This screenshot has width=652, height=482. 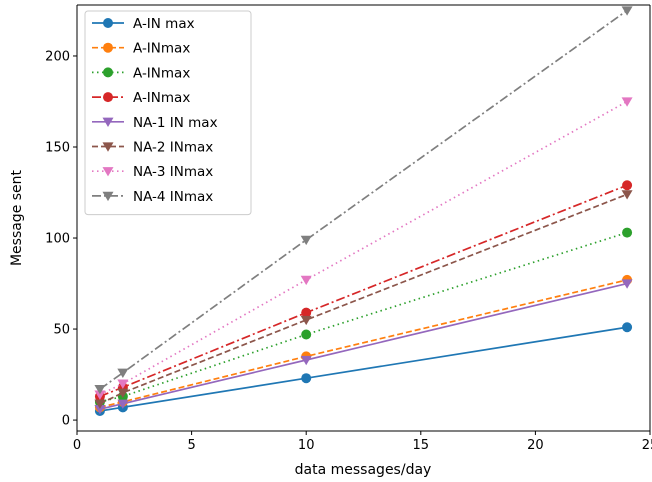 I want to click on legend-item: NA-4 INmax, so click(x=152, y=197).